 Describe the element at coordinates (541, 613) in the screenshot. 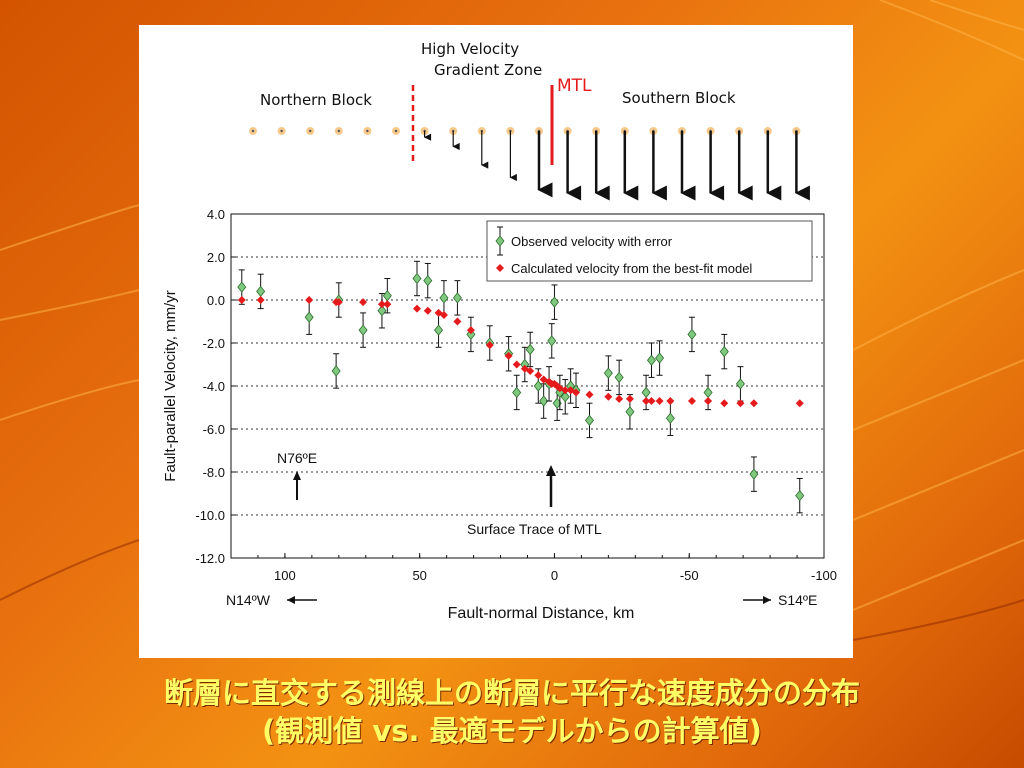

I see `x-axis-title: Fault-normal Distance, km` at that location.